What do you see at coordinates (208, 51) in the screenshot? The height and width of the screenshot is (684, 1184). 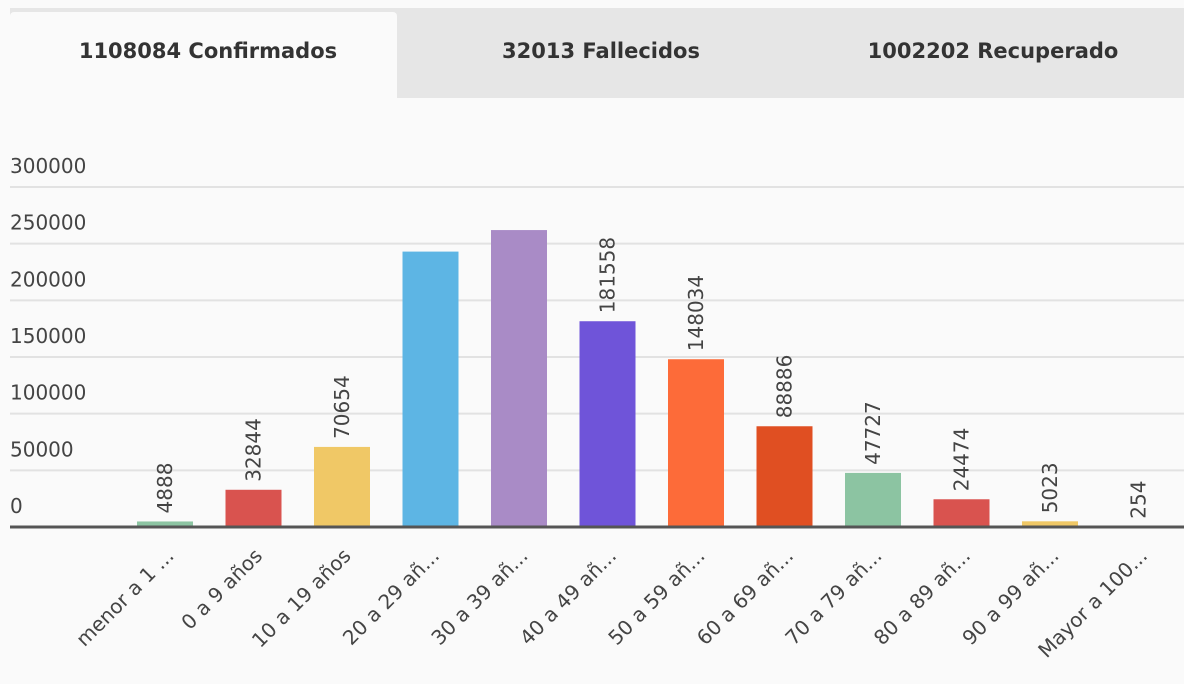 I see `tab-label: 1108084 Confirmados` at bounding box center [208, 51].